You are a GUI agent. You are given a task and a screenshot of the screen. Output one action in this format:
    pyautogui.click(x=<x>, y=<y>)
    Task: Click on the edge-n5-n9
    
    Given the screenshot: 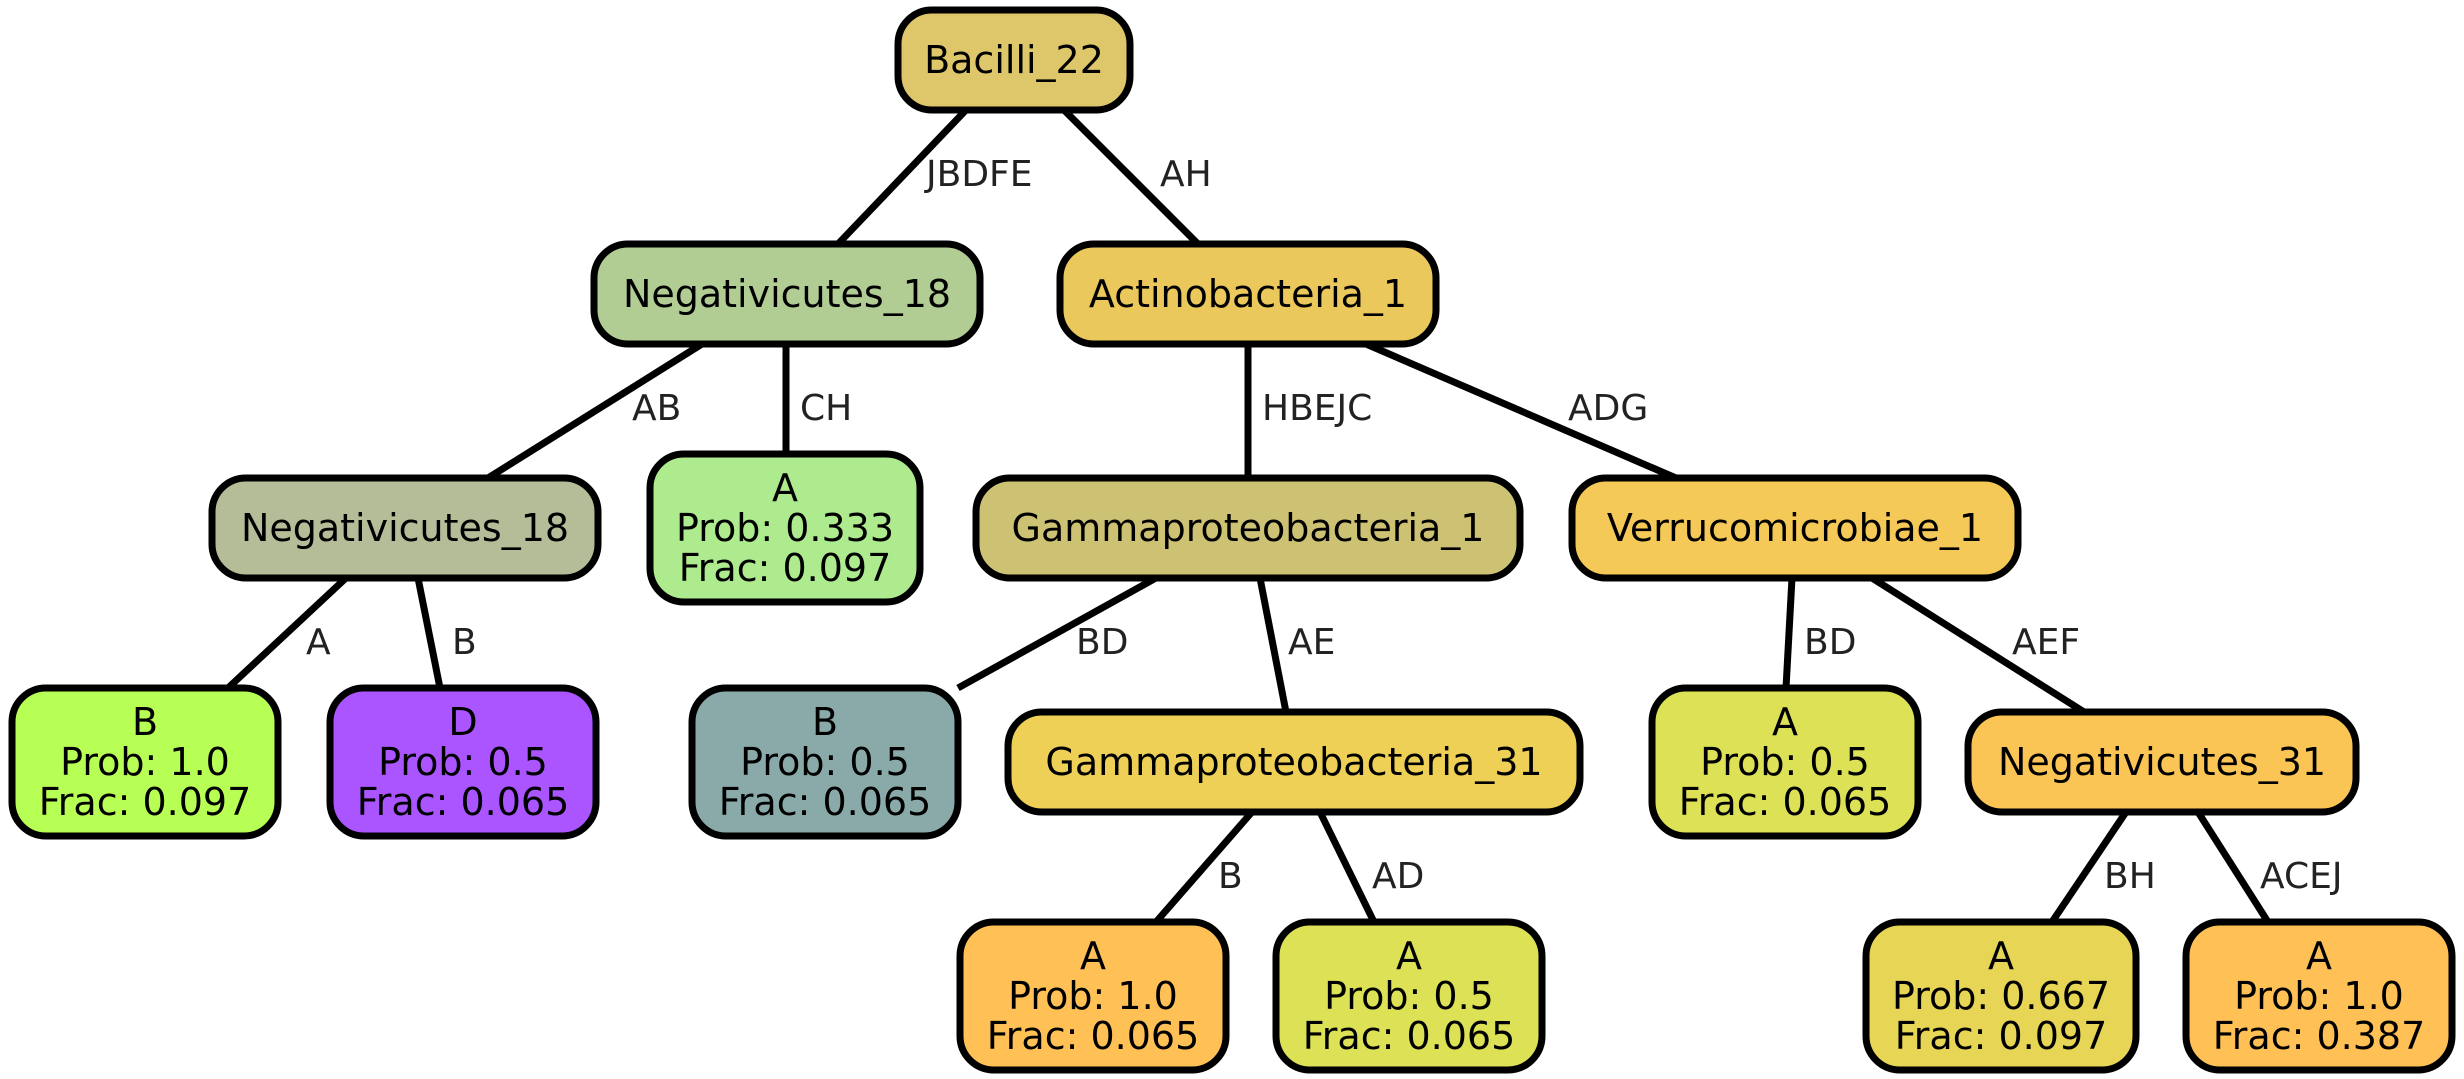 What is the action you would take?
    pyautogui.click(x=1057, y=633)
    